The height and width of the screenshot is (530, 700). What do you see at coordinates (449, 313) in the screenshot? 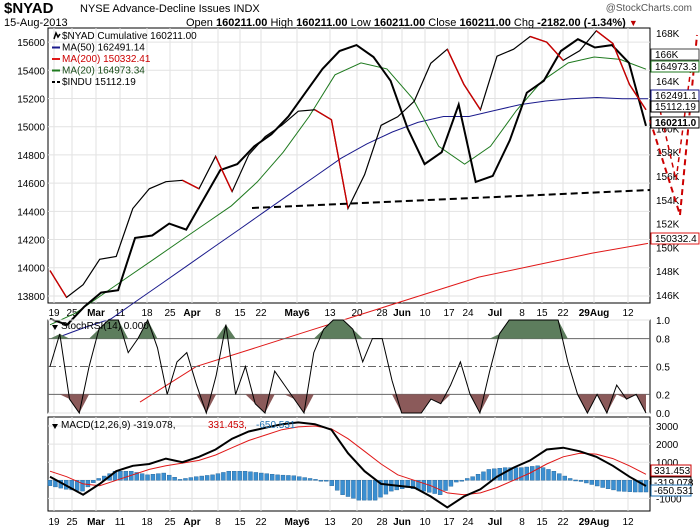
I see `price-panel-x-label: 17` at bounding box center [449, 313].